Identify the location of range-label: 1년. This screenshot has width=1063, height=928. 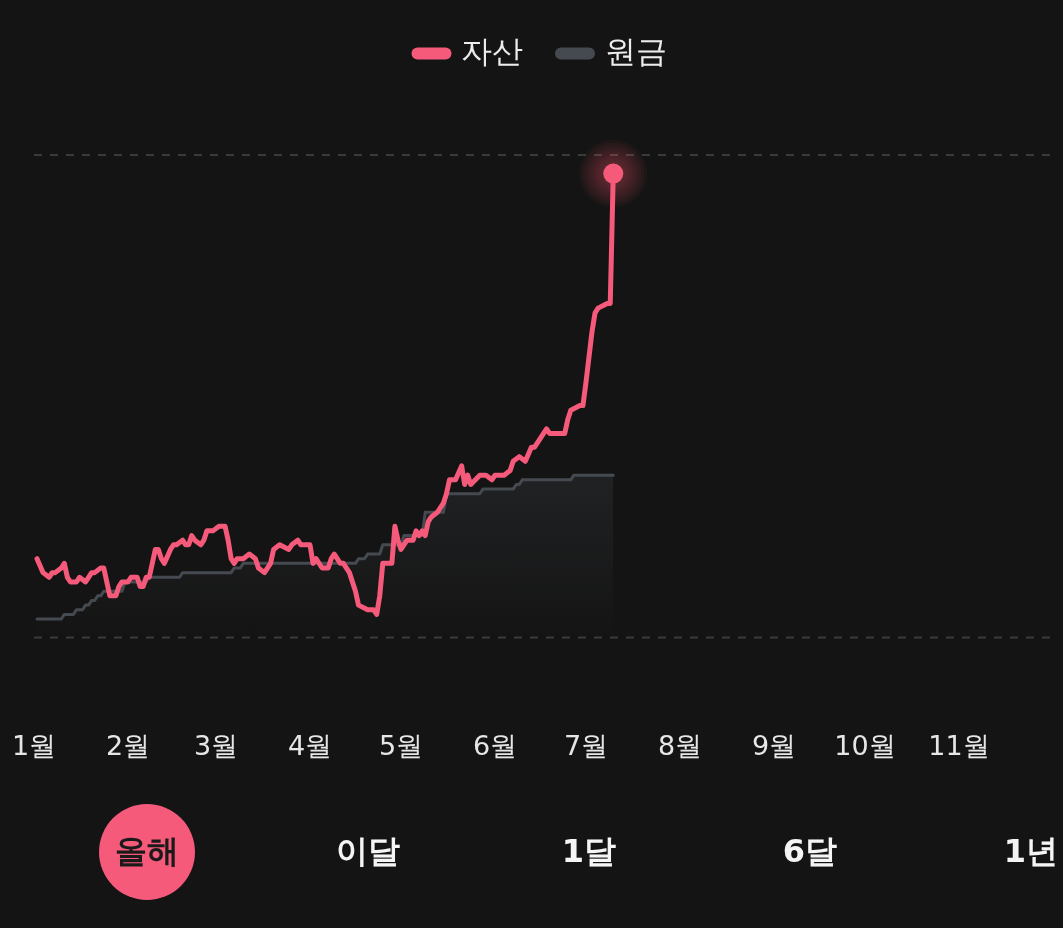
(1031, 851).